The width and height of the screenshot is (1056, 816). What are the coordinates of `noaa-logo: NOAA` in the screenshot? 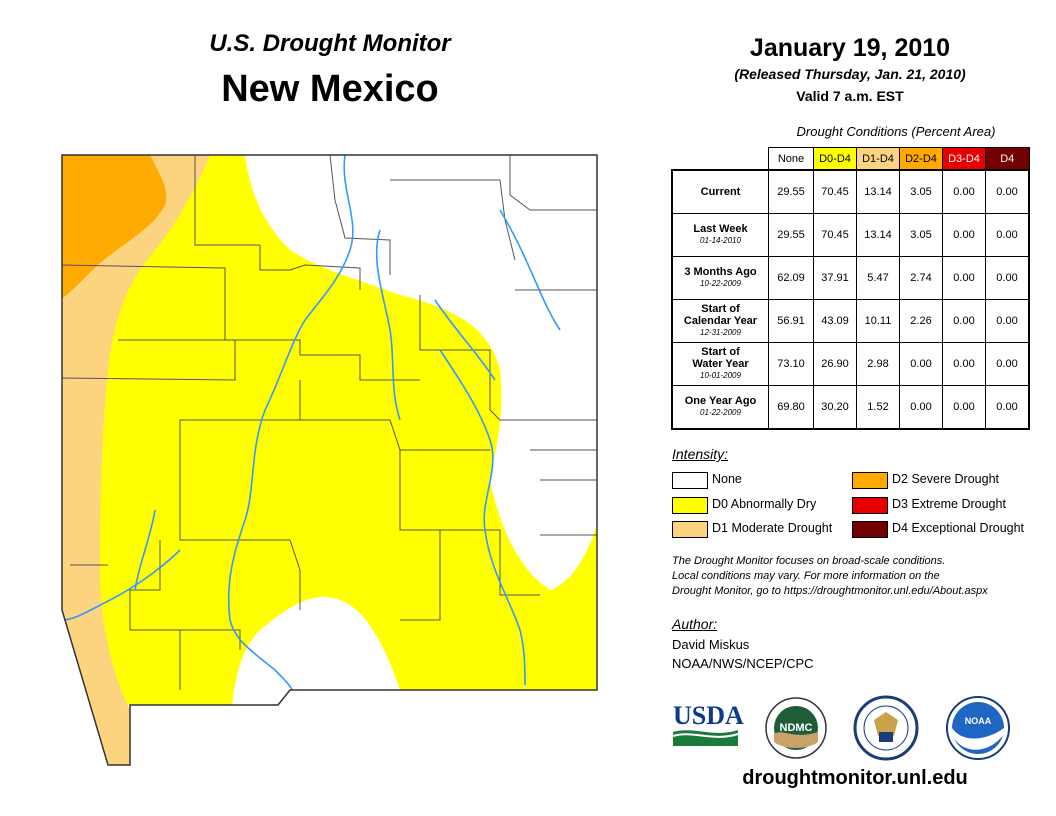 It's located at (978, 728).